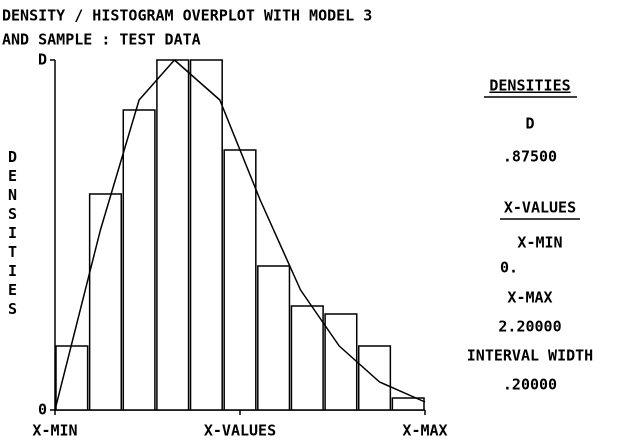 The image size is (618, 443). Describe the element at coordinates (539, 243) in the screenshot. I see `panel-label: X-MIN` at that location.